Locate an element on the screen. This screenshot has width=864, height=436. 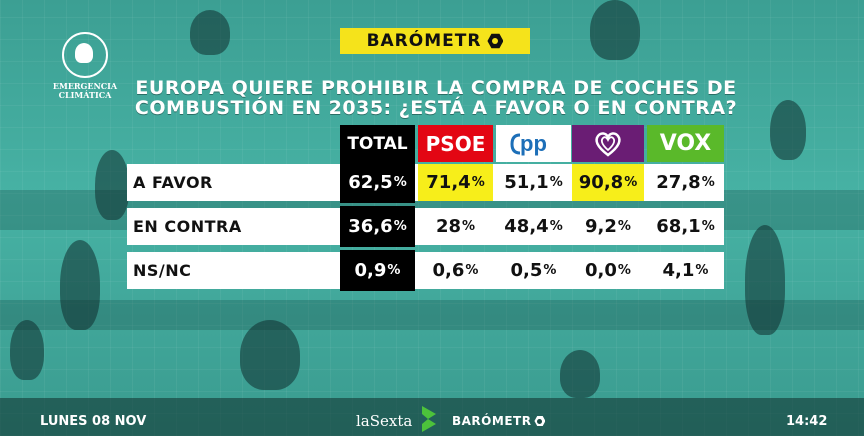
table-cell: 71,4% is located at coordinates (455, 182).